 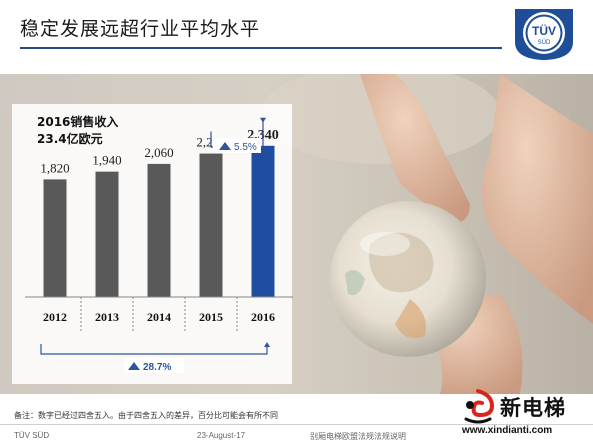 I want to click on category-label-2014: 2014, so click(x=159, y=317).